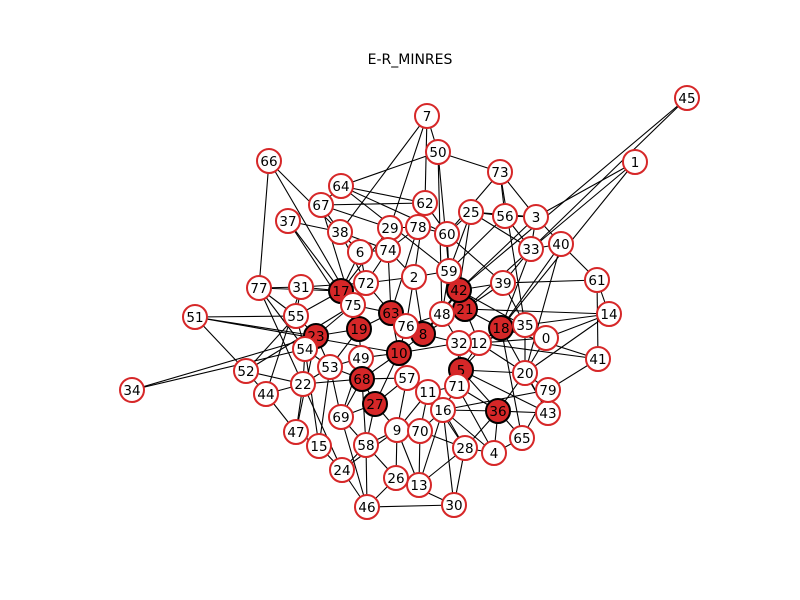 The image size is (800, 600). I want to click on node-label-71: 71, so click(456, 387).